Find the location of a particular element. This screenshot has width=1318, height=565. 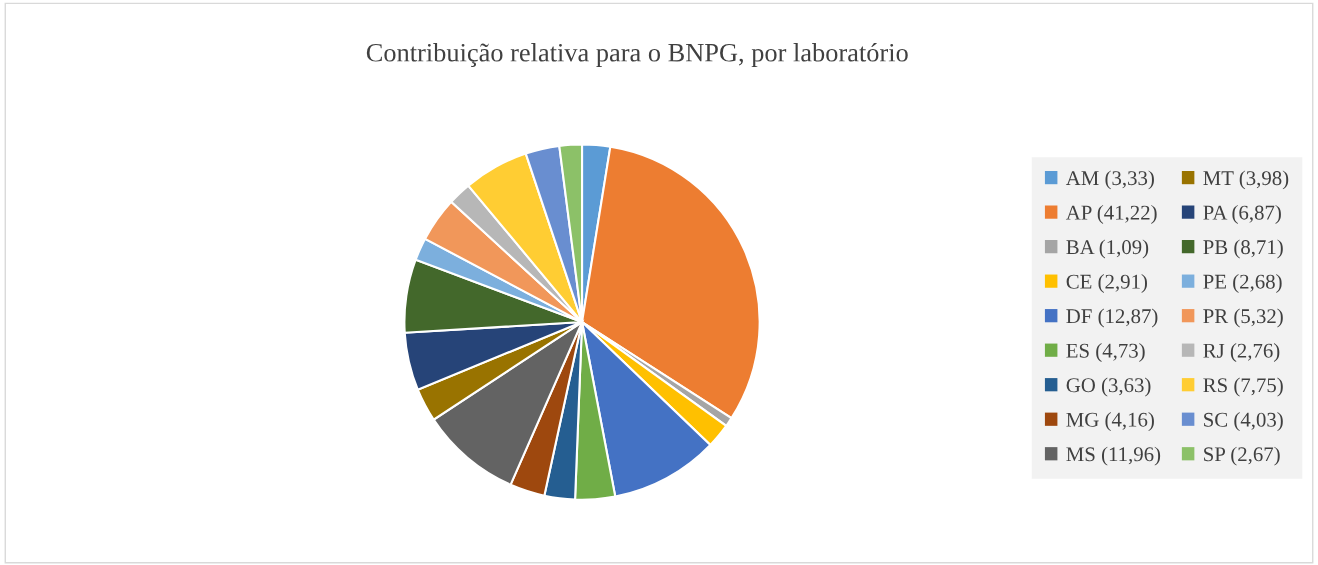

legend-label: AM (3,33) is located at coordinates (1109, 180).